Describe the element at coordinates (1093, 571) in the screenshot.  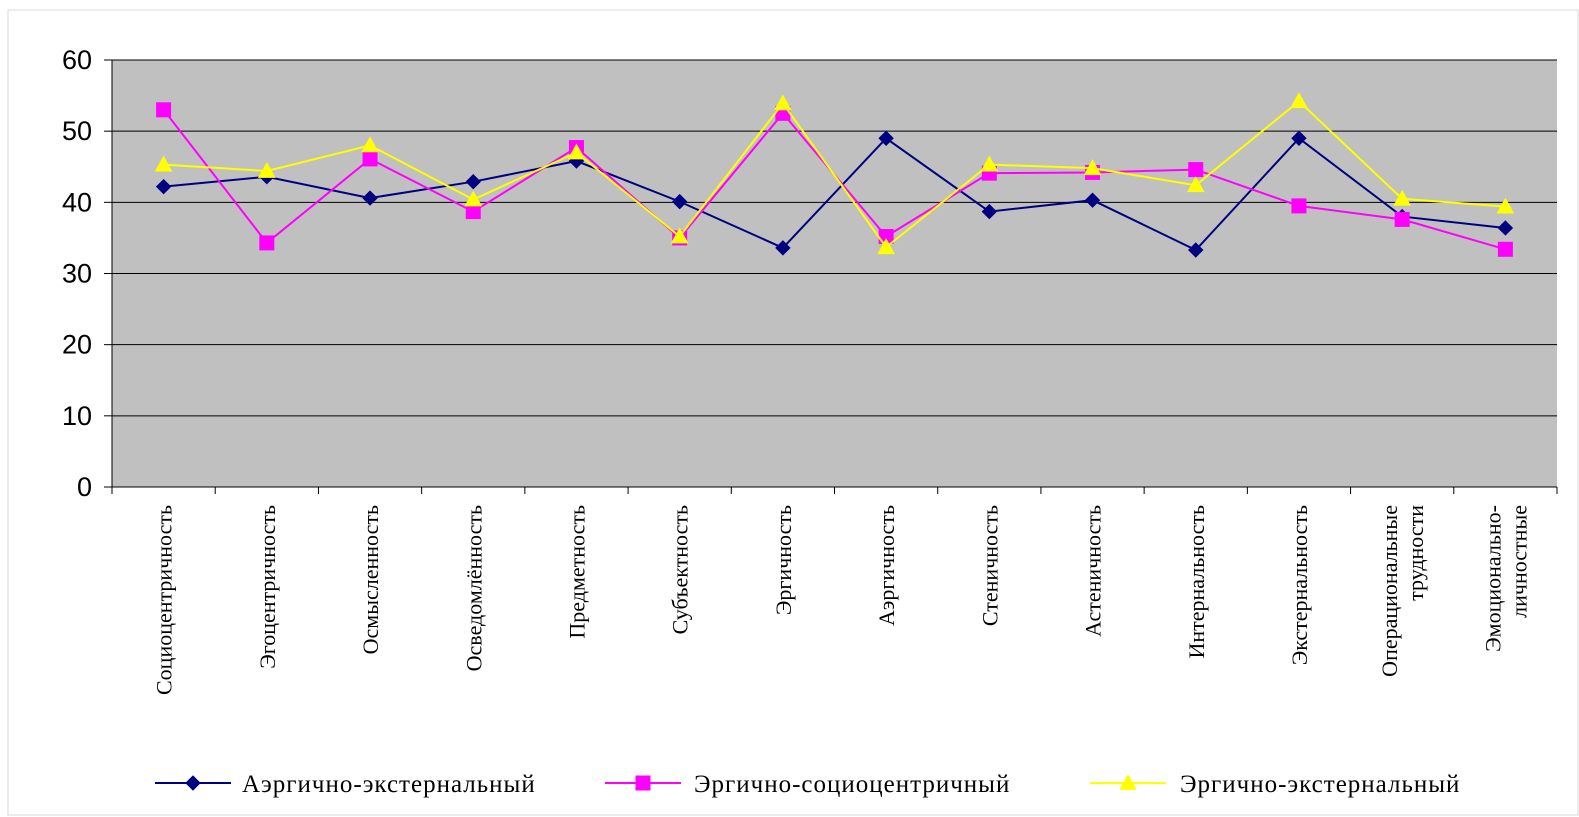
I see `x-tick-label: Астеничность` at that location.